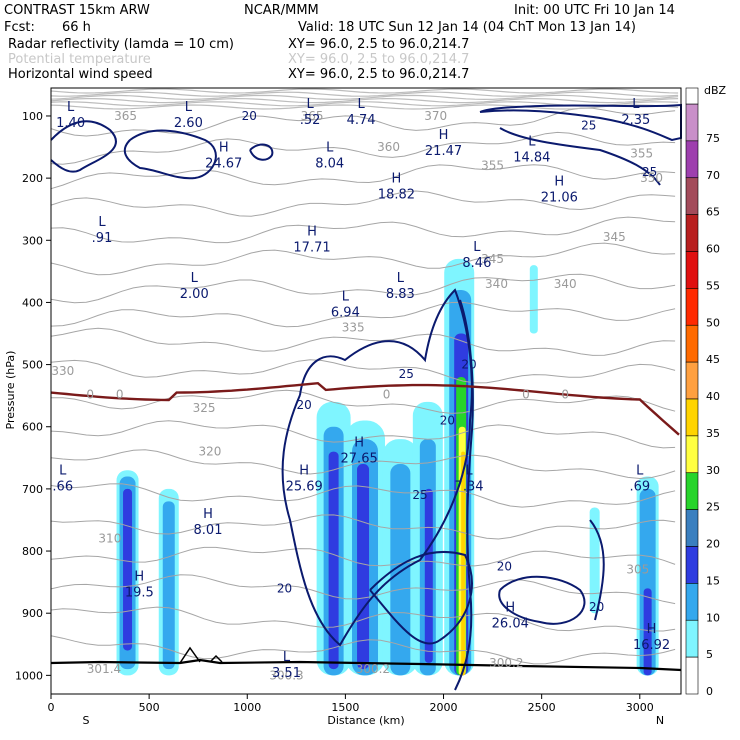  Describe the element at coordinates (79, 59) in the screenshot. I see `field-theta-name: Potential temperature` at that location.